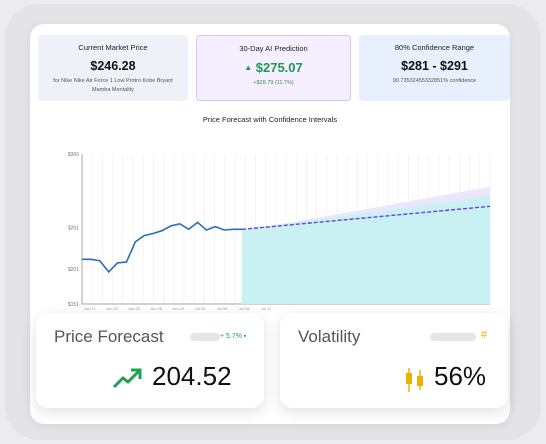 The width and height of the screenshot is (546, 444). I want to click on volatility-pill, so click(453, 337).